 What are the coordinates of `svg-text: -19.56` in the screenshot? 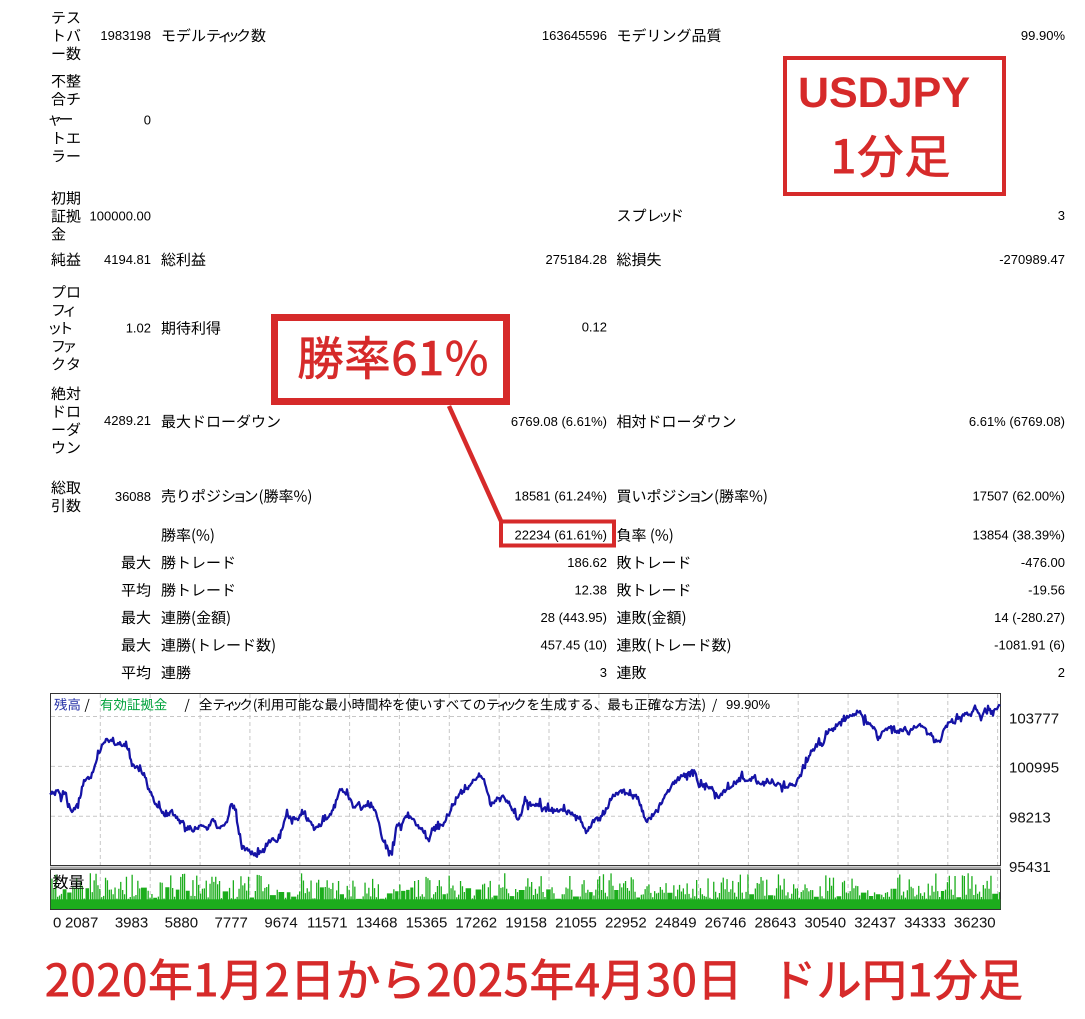 It's located at (1046, 590).